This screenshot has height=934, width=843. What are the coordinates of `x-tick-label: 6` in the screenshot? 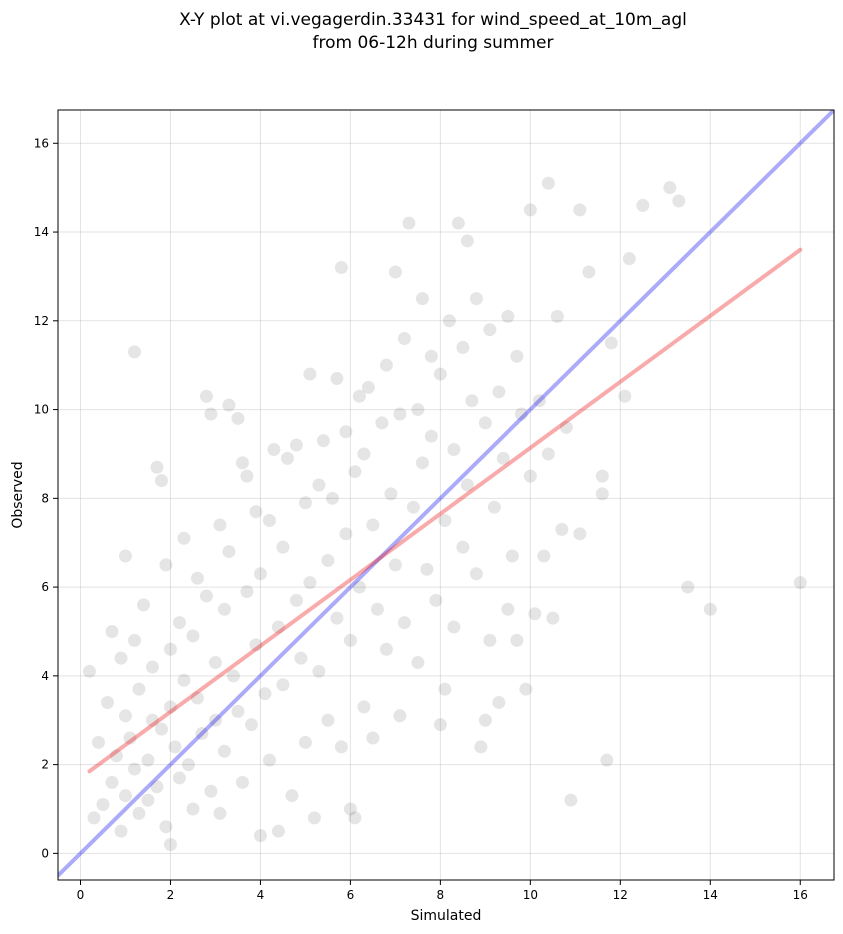 It's located at (351, 895).